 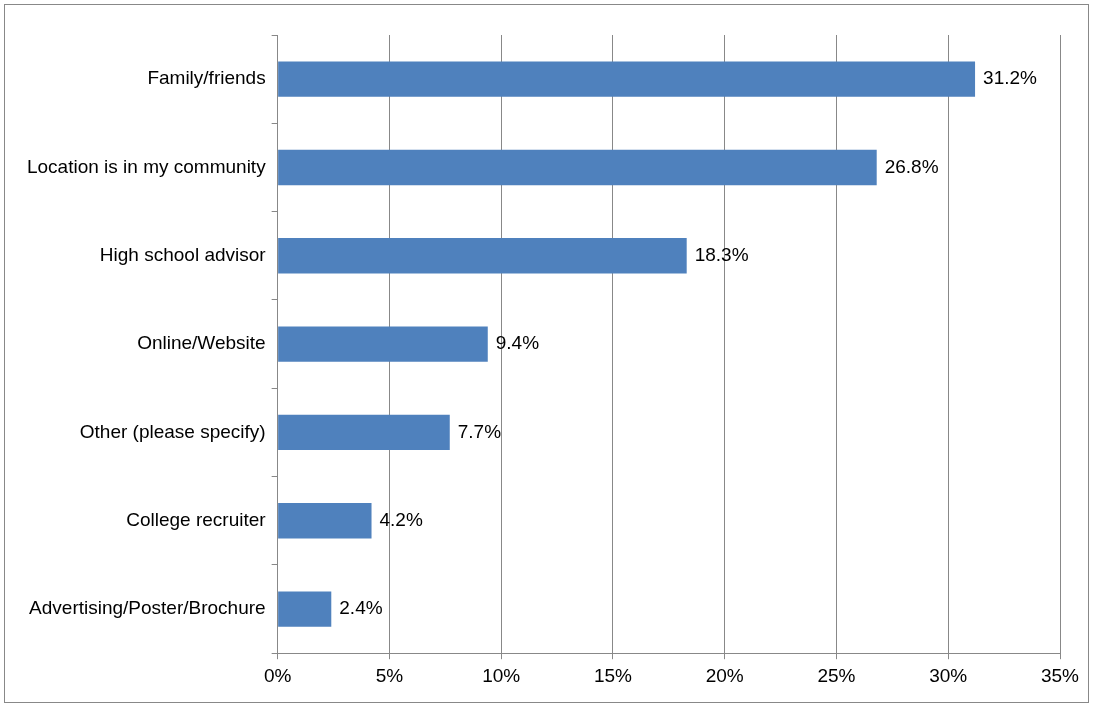 What do you see at coordinates (361, 608) in the screenshot?
I see `data-label: 2.4%` at bounding box center [361, 608].